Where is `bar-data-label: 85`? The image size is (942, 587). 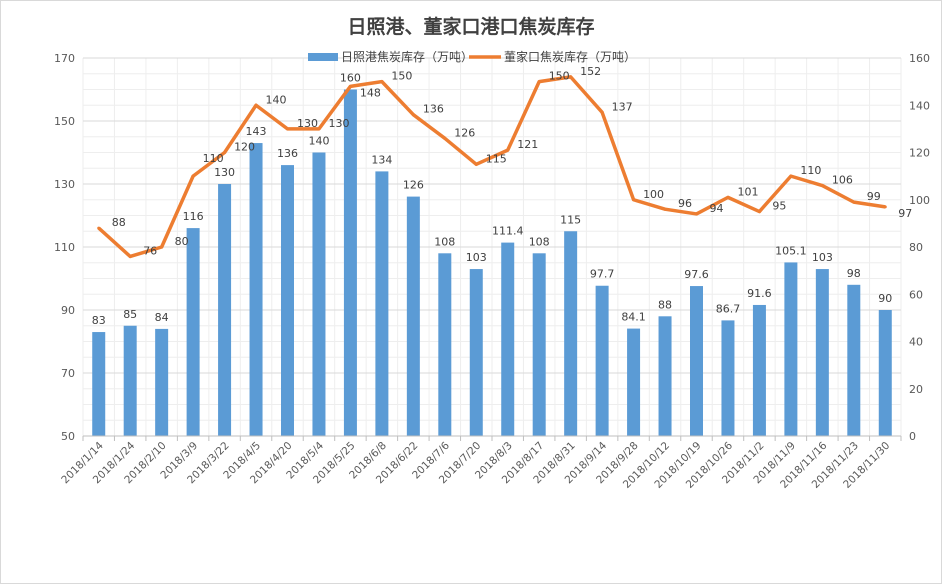
bar-data-label: 85 is located at coordinates (130, 314).